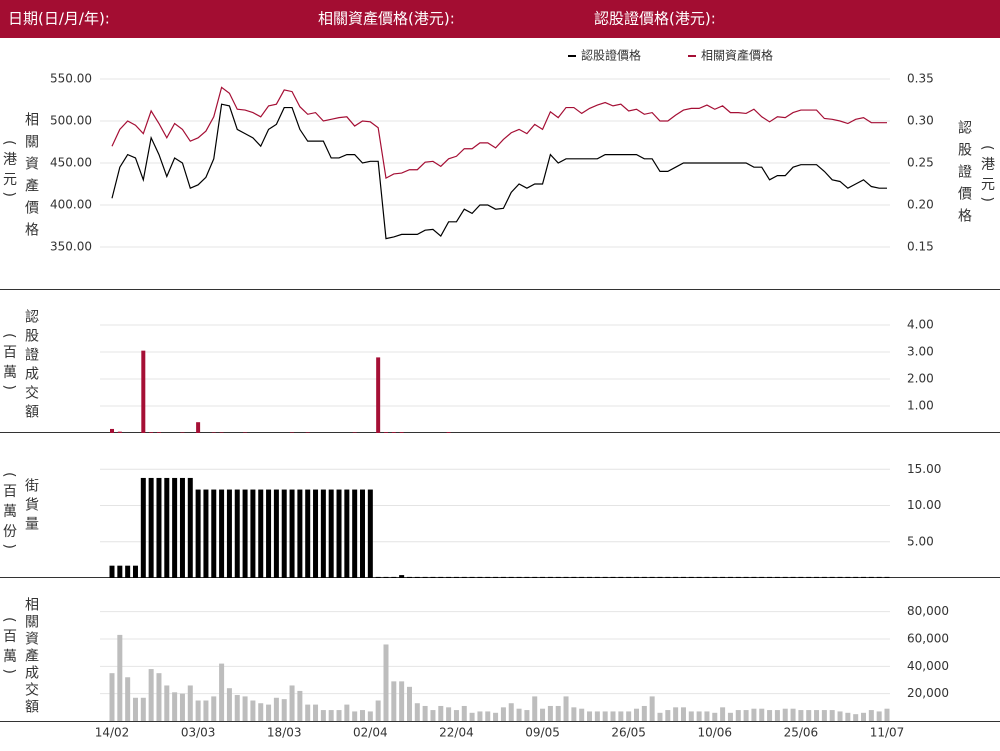 The image size is (1000, 751). I want to click on axis-title: 相關資產成交額, so click(31, 656).